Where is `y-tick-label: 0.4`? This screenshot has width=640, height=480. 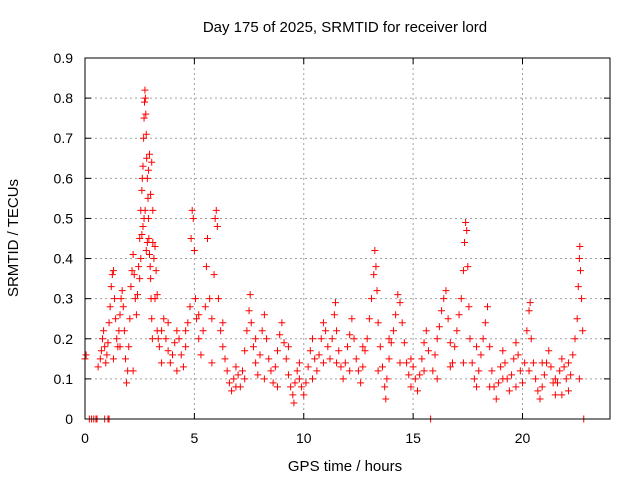 y-tick-label: 0.4 is located at coordinates (64, 259).